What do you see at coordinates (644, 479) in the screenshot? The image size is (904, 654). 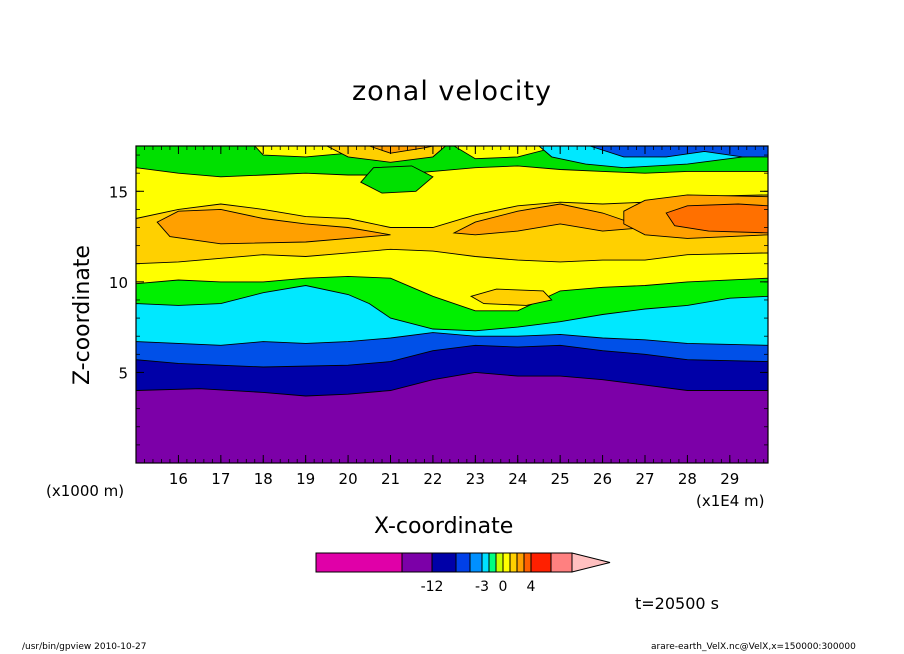 I see `x-tick-label: 27` at bounding box center [644, 479].